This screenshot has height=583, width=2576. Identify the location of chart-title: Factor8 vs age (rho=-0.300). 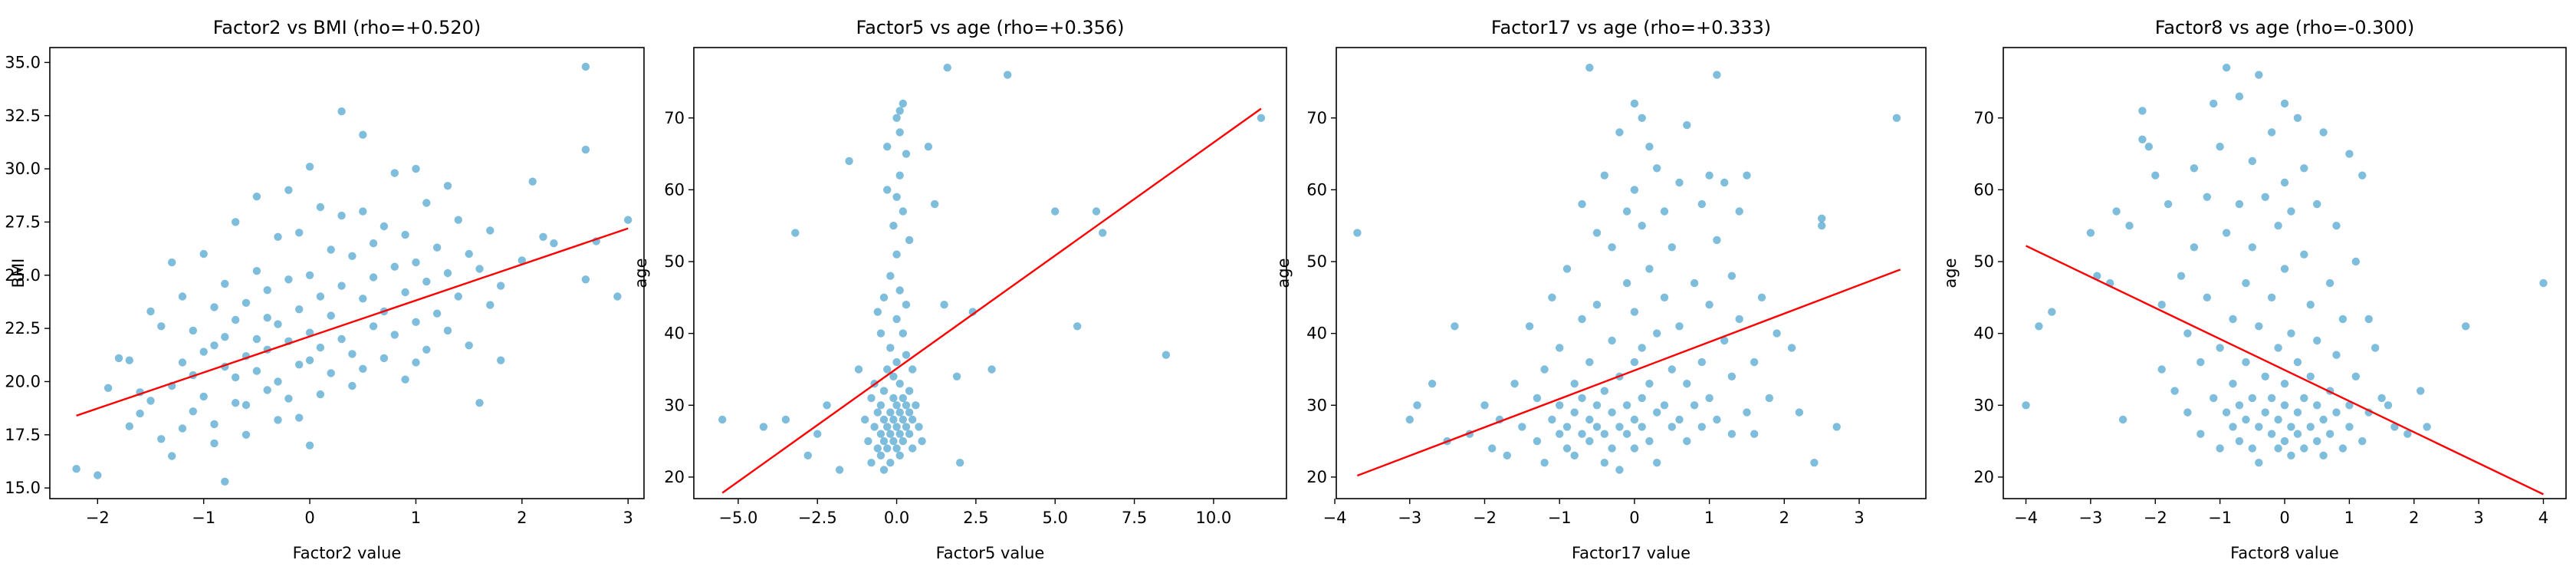
(2285, 28).